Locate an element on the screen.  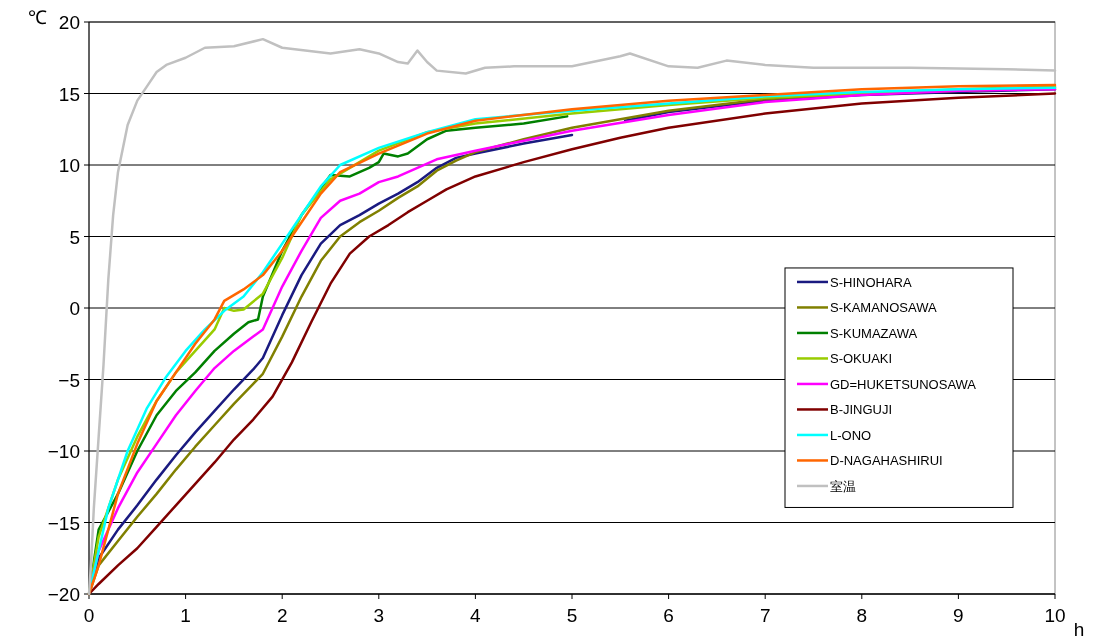
legend-label: D-NAGAHASHIRUI is located at coordinates (886, 461).